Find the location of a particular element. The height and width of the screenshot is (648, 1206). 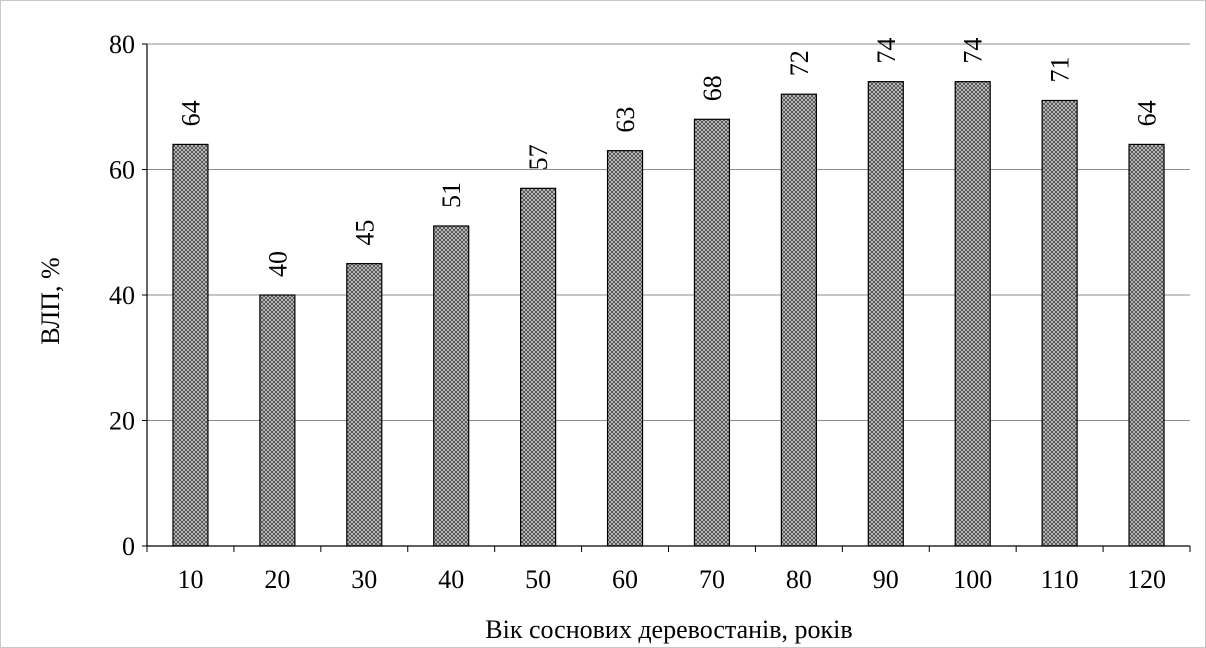

data-label: 51 is located at coordinates (451, 195).